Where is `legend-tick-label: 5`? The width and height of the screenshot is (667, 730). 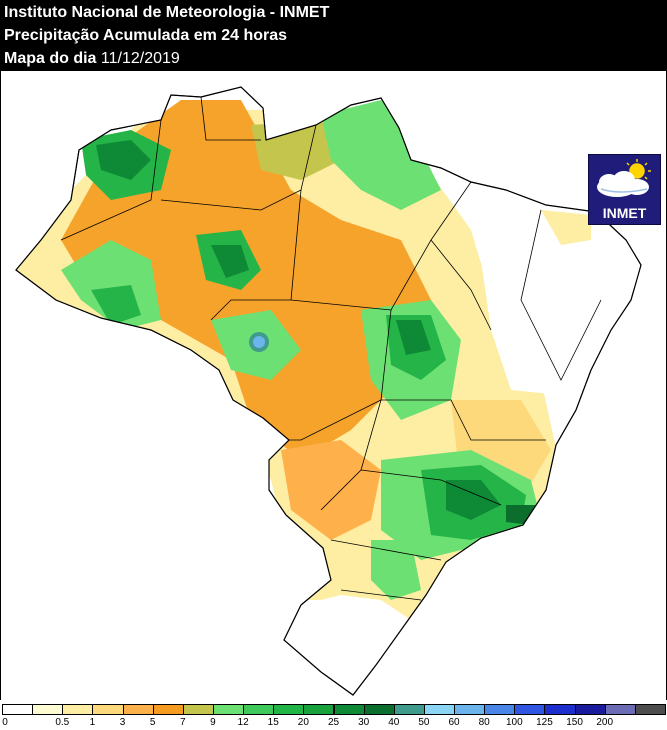
legend-tick-label: 5 is located at coordinates (152, 722).